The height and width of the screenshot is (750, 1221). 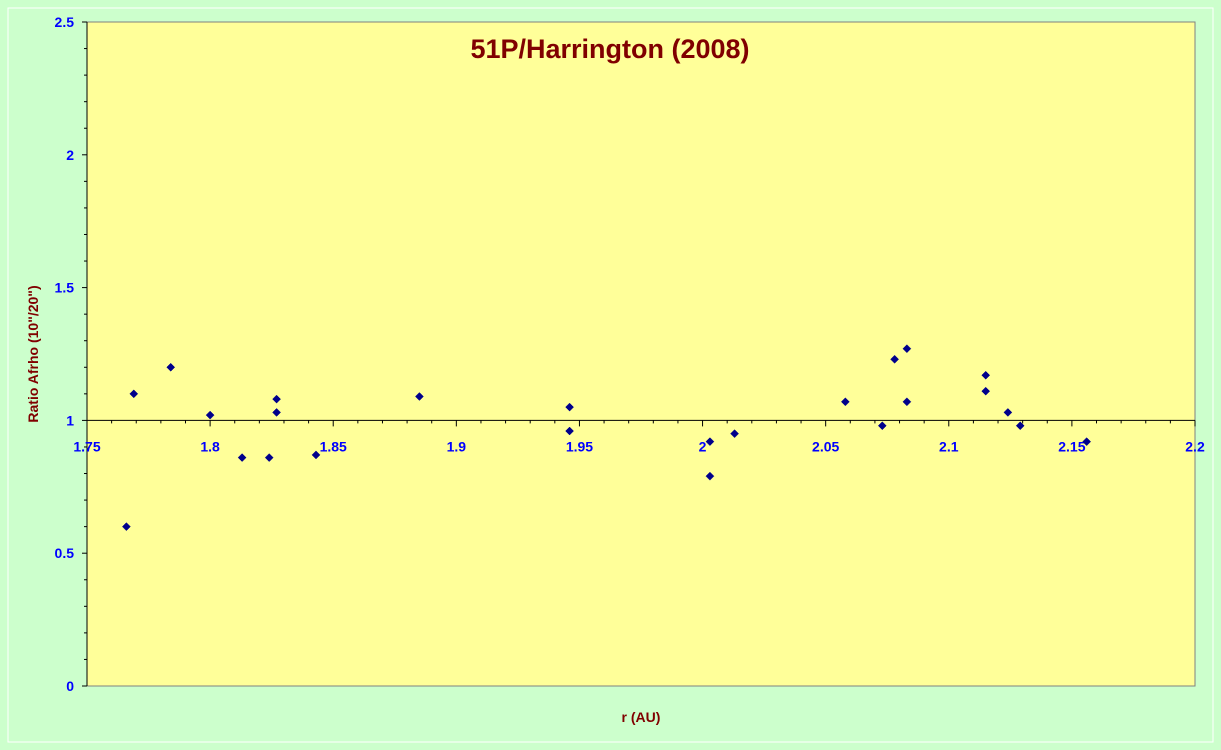 I want to click on y-tick-label: 2, so click(x=70, y=155).